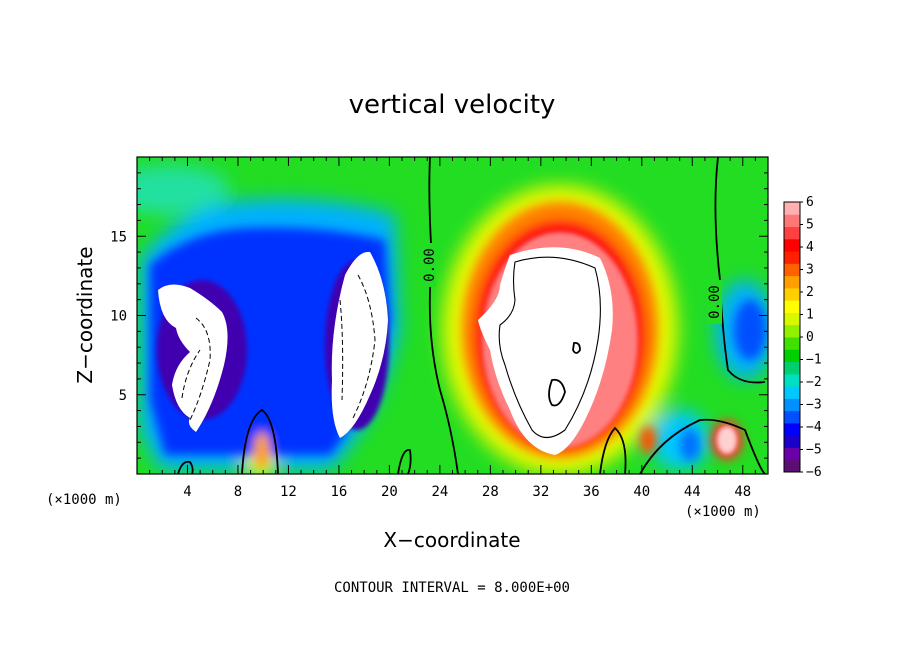 Image resolution: width=904 pixels, height=654 pixels. I want to click on y-tick-label: 5, so click(123, 396).